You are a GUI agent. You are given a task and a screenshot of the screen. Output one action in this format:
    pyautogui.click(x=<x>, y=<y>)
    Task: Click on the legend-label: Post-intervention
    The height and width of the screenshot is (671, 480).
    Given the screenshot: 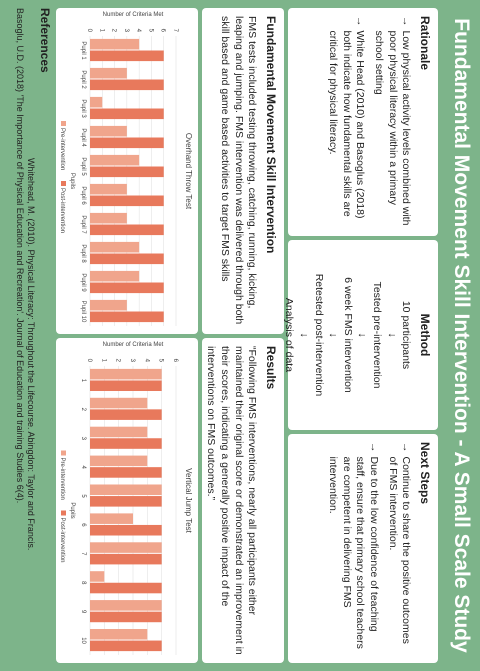 What is the action you would take?
    pyautogui.click(x=62, y=210)
    